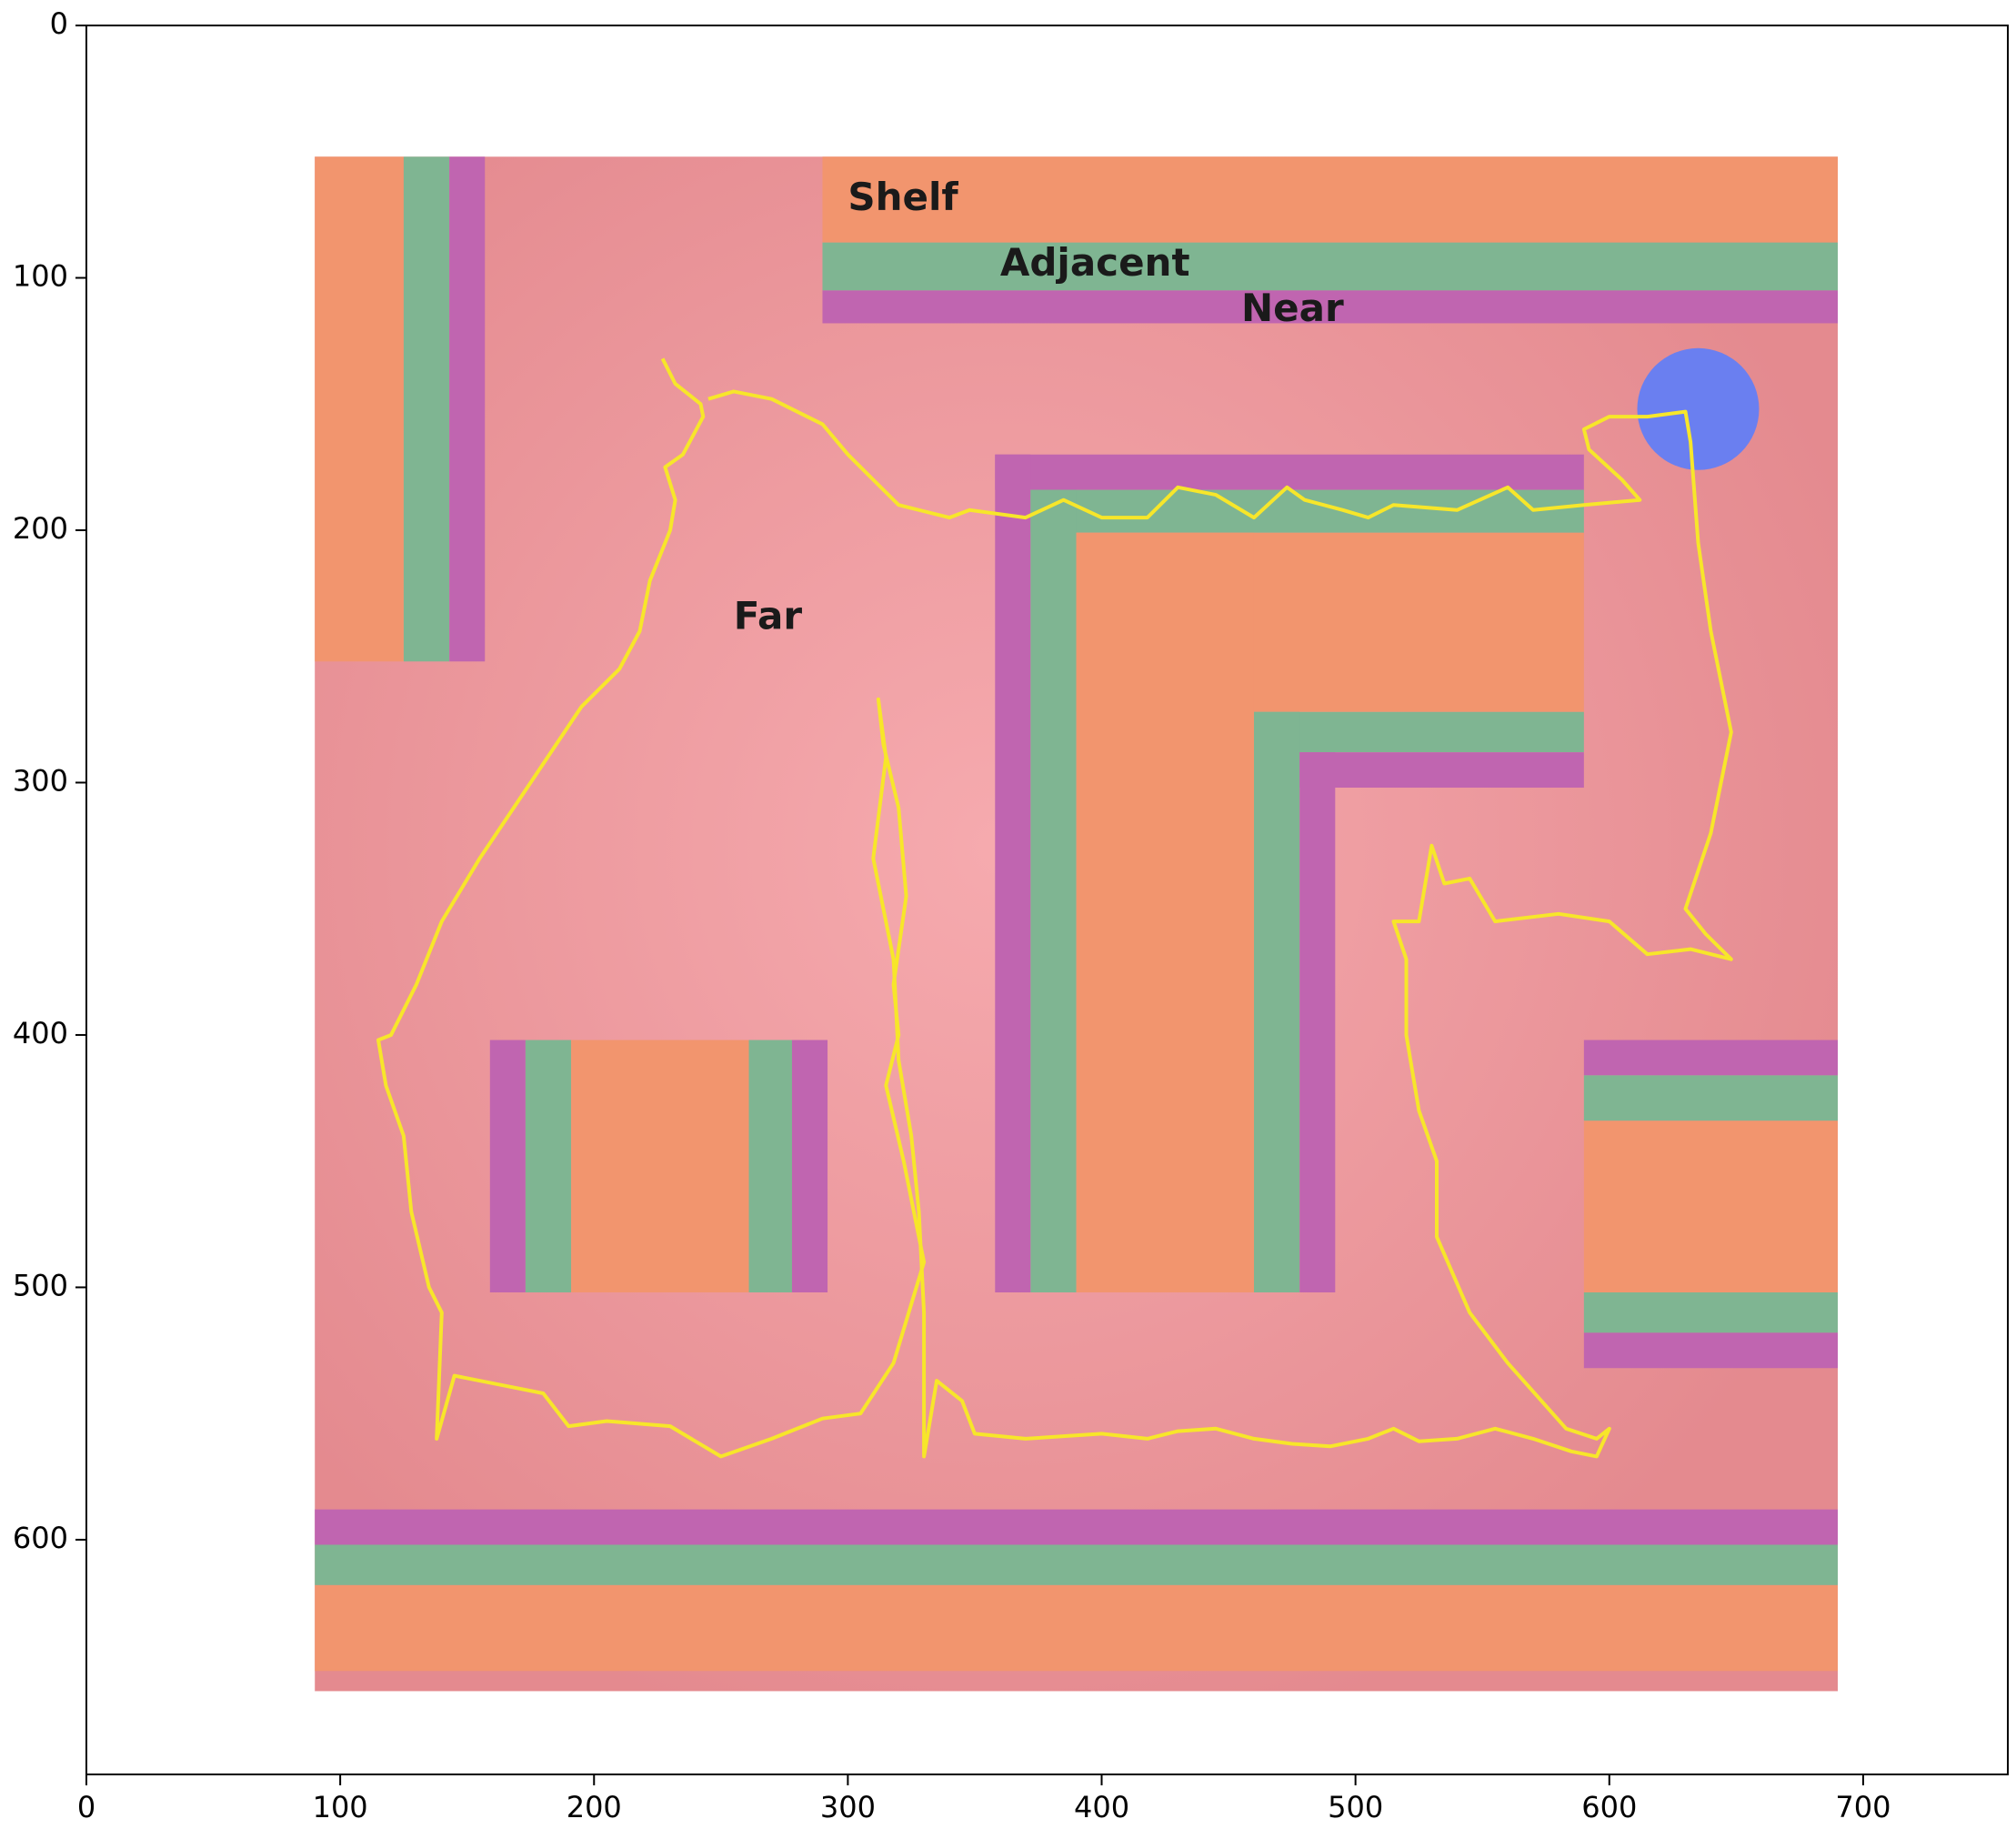 This screenshot has width=2016, height=1839. What do you see at coordinates (1698, 409) in the screenshot?
I see `goal` at bounding box center [1698, 409].